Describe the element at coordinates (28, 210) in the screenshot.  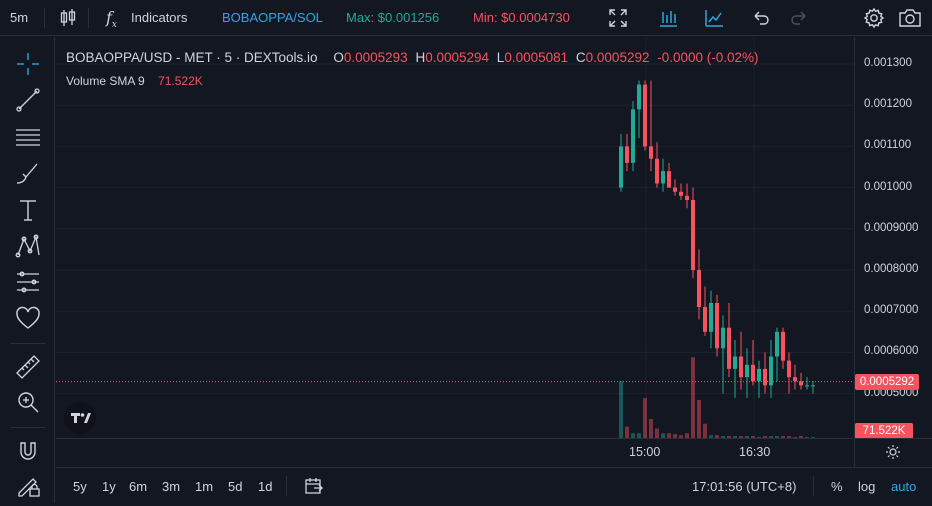
I see `text-tool-icon` at that location.